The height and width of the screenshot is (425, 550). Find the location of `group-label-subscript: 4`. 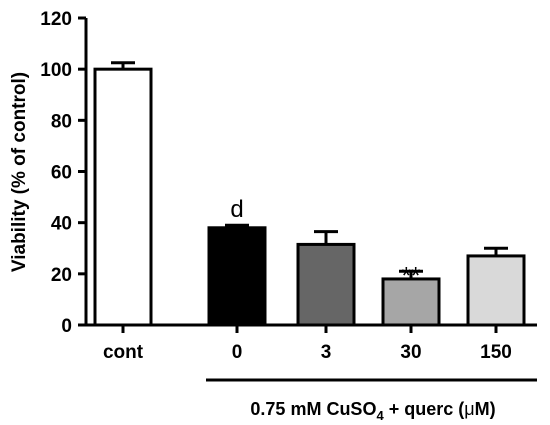

group-label-subscript: 4 is located at coordinates (380, 415).